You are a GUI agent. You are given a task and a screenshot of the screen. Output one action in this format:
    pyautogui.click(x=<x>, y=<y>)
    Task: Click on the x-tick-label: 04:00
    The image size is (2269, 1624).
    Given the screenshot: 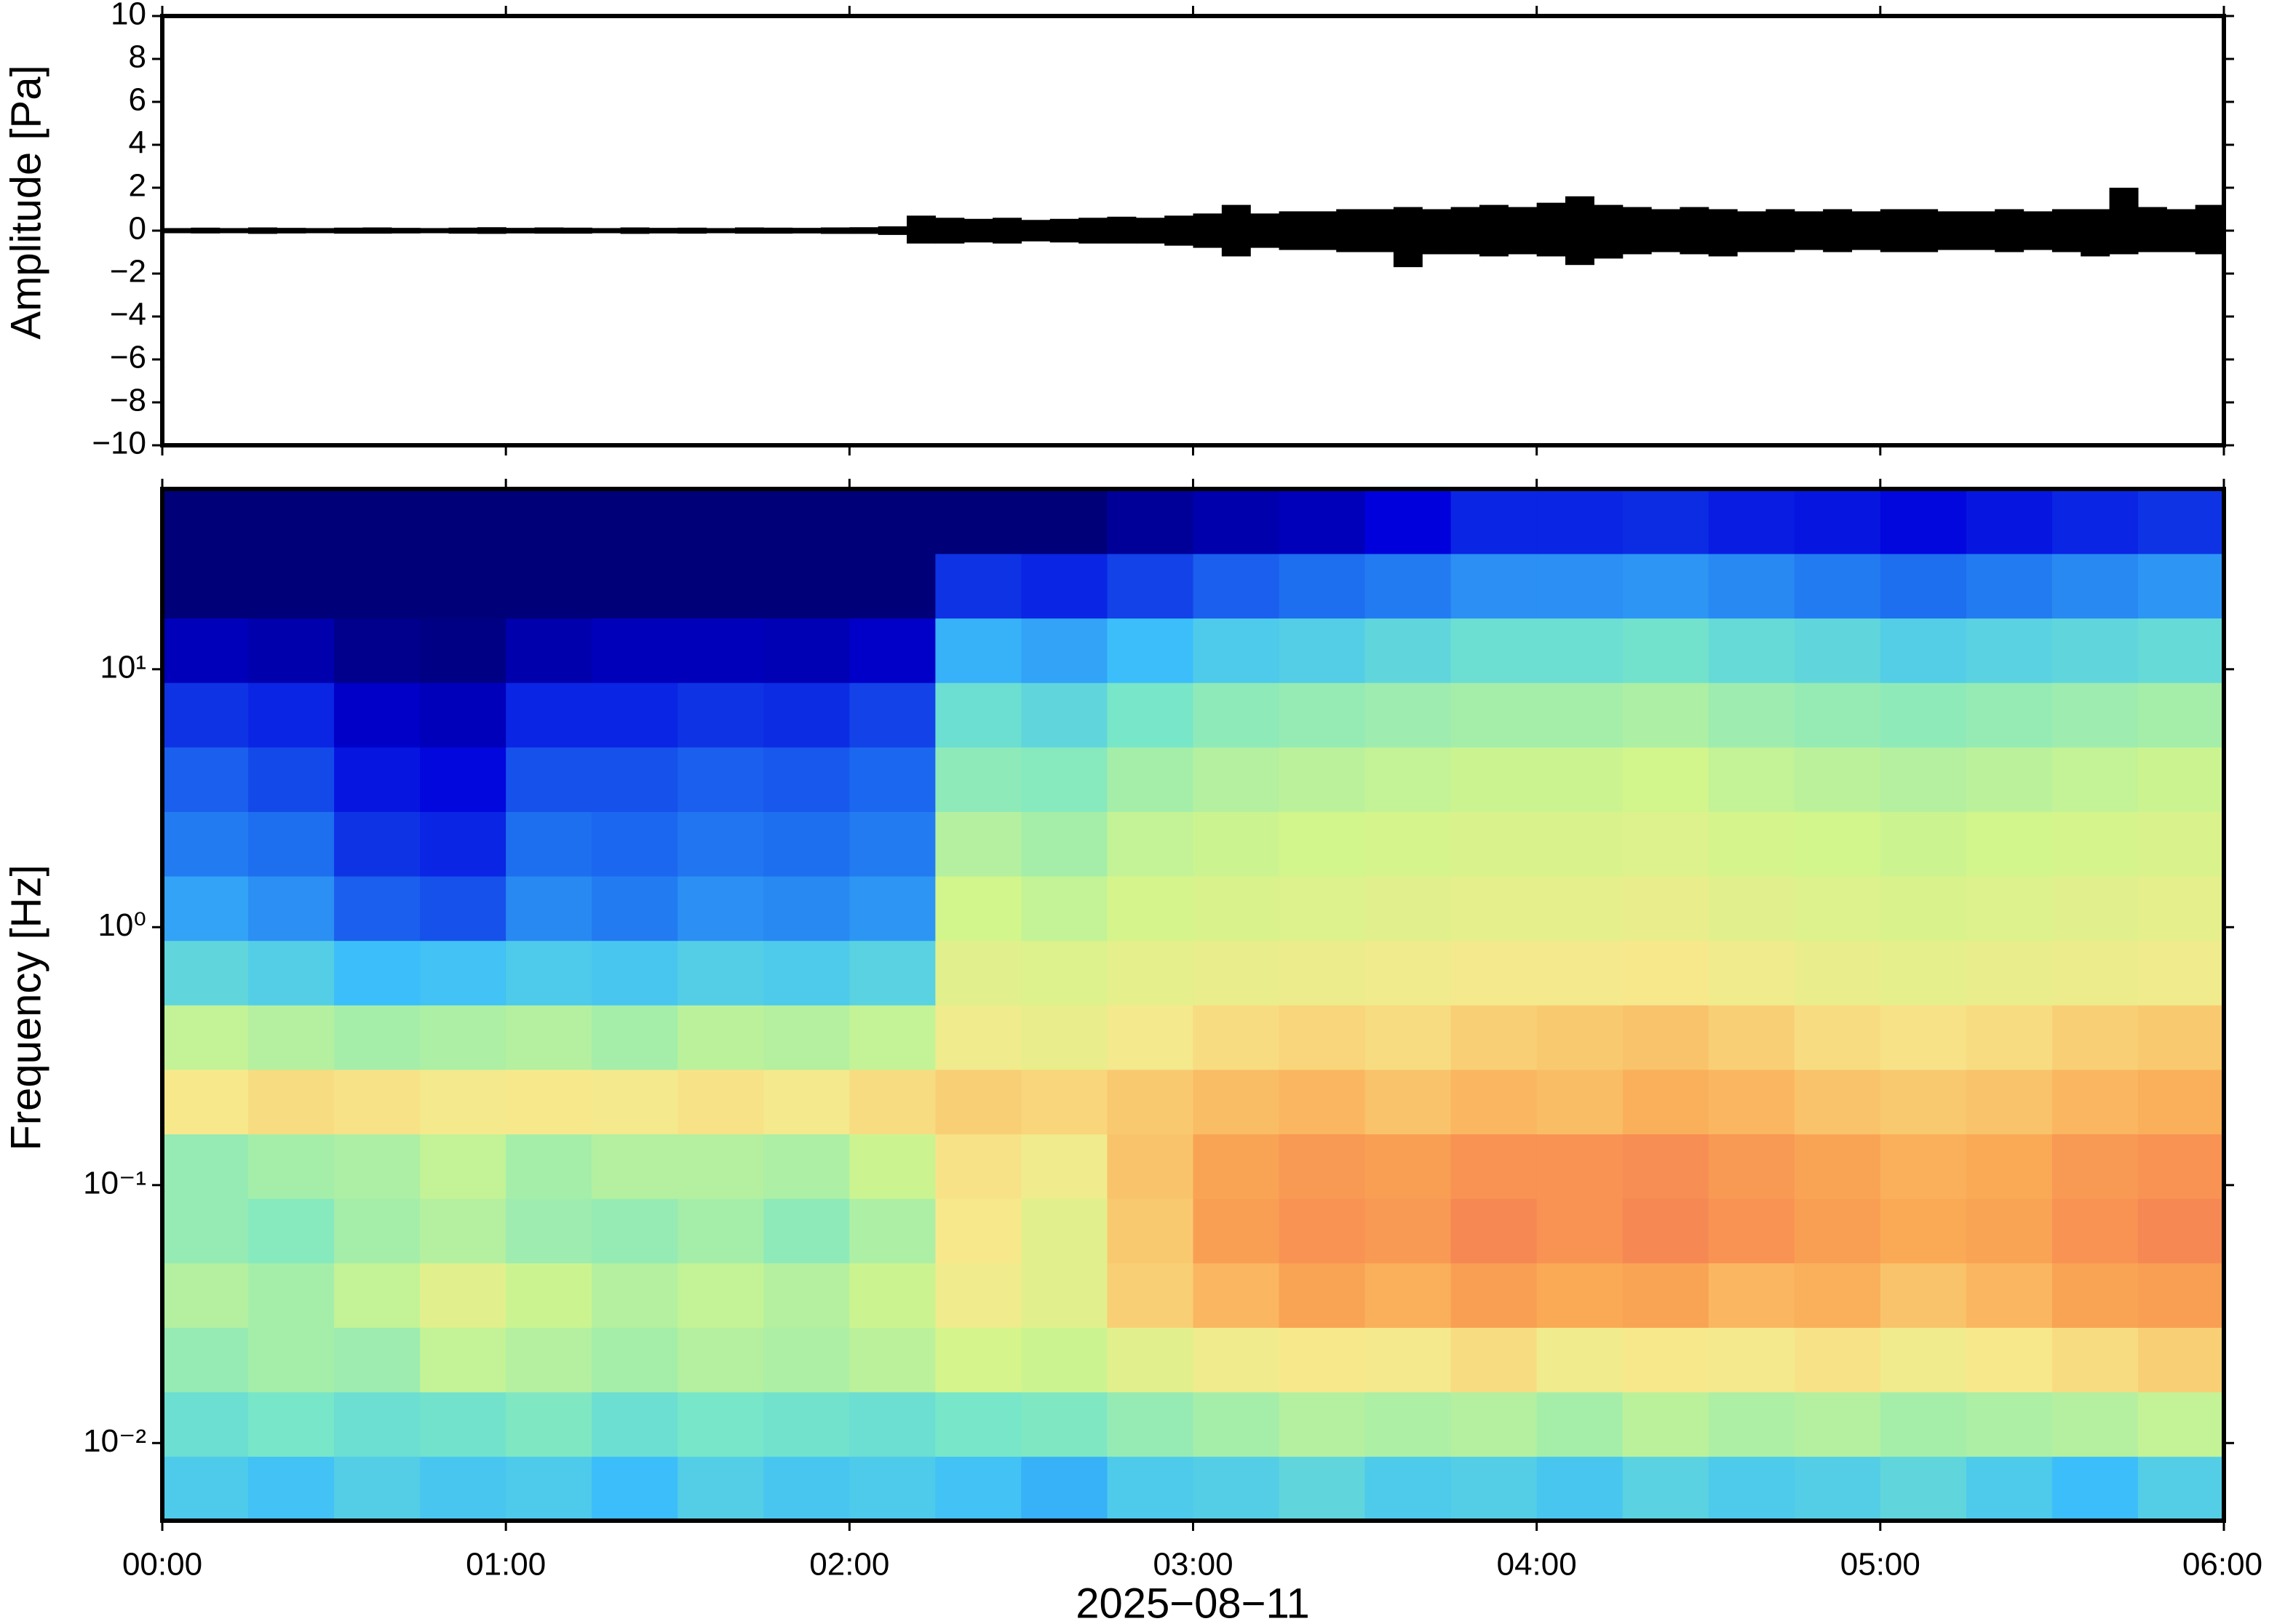 What is the action you would take?
    pyautogui.click(x=1537, y=1565)
    